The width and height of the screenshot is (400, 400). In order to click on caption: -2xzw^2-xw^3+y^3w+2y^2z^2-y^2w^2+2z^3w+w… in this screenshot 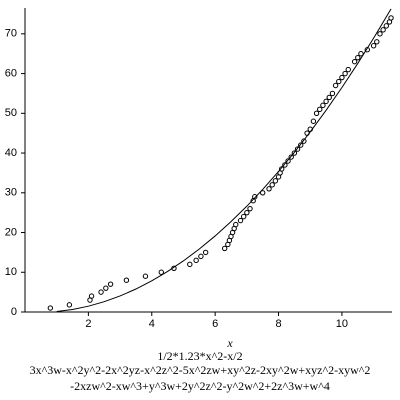, I will do `click(200, 386)`.